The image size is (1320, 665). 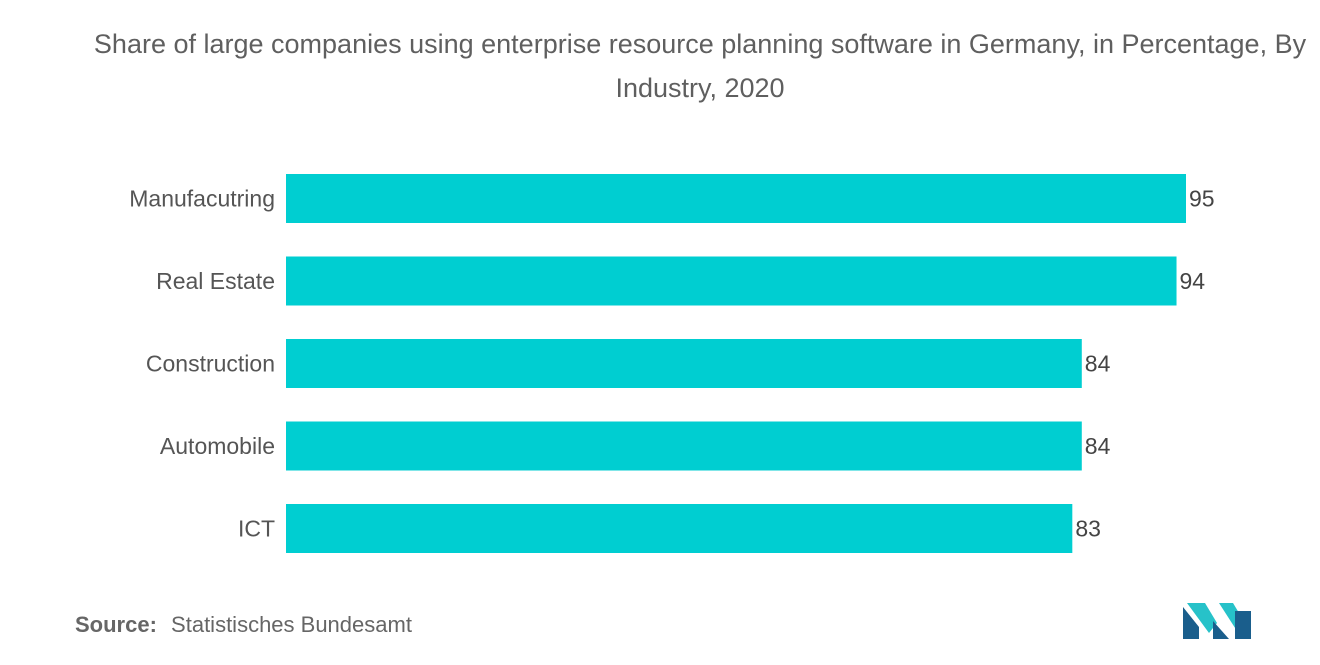 I want to click on category-label: Manufacutring, so click(x=202, y=199).